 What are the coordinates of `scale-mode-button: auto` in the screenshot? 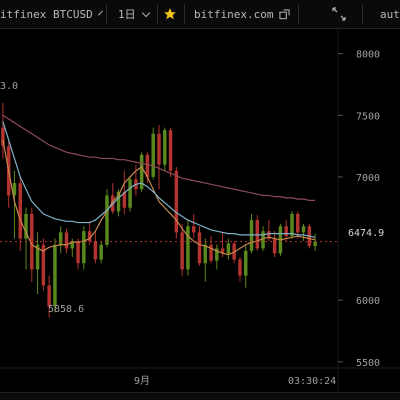 It's located at (390, 14).